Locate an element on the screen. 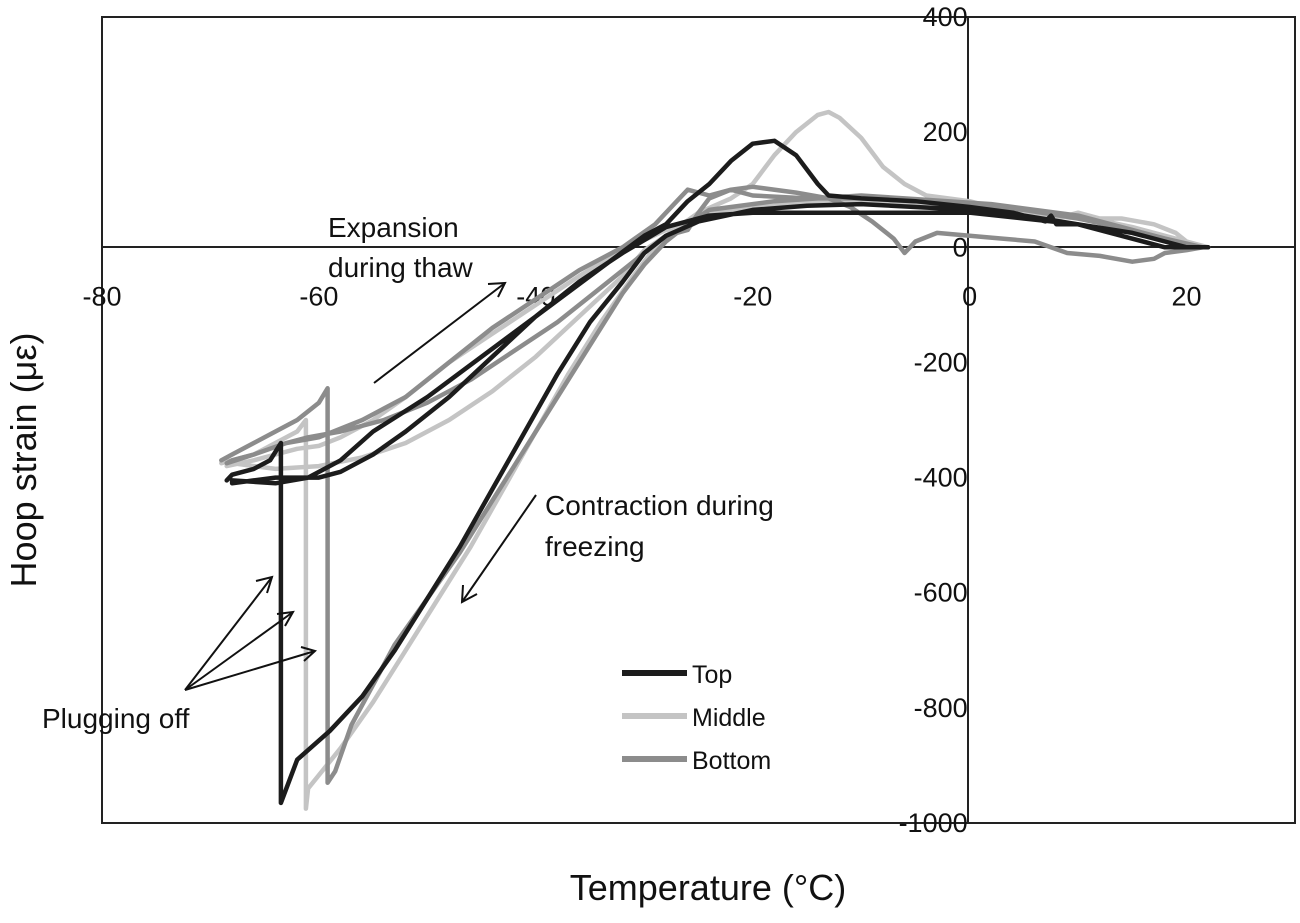  x-tick-label: -80 is located at coordinates (101, 296).